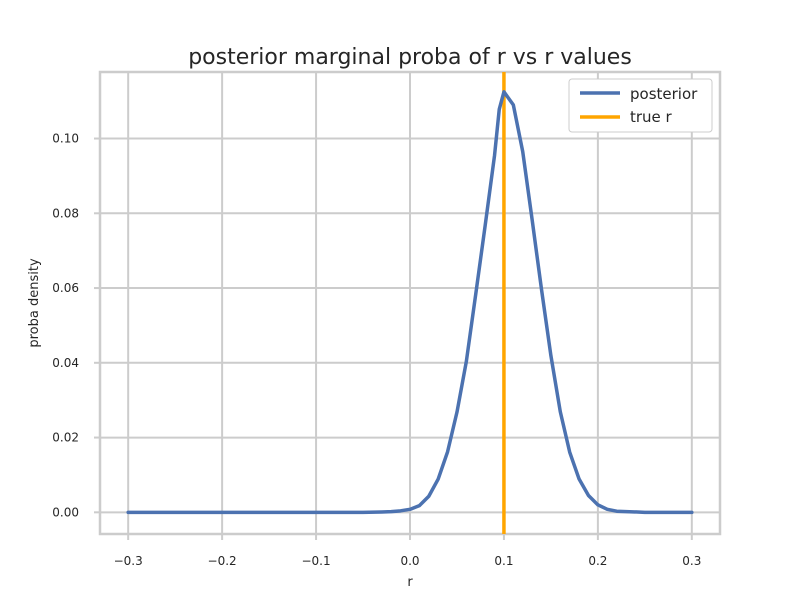 The height and width of the screenshot is (600, 800). What do you see at coordinates (503, 561) in the screenshot?
I see `x-tick-label-4: 0.1` at bounding box center [503, 561].